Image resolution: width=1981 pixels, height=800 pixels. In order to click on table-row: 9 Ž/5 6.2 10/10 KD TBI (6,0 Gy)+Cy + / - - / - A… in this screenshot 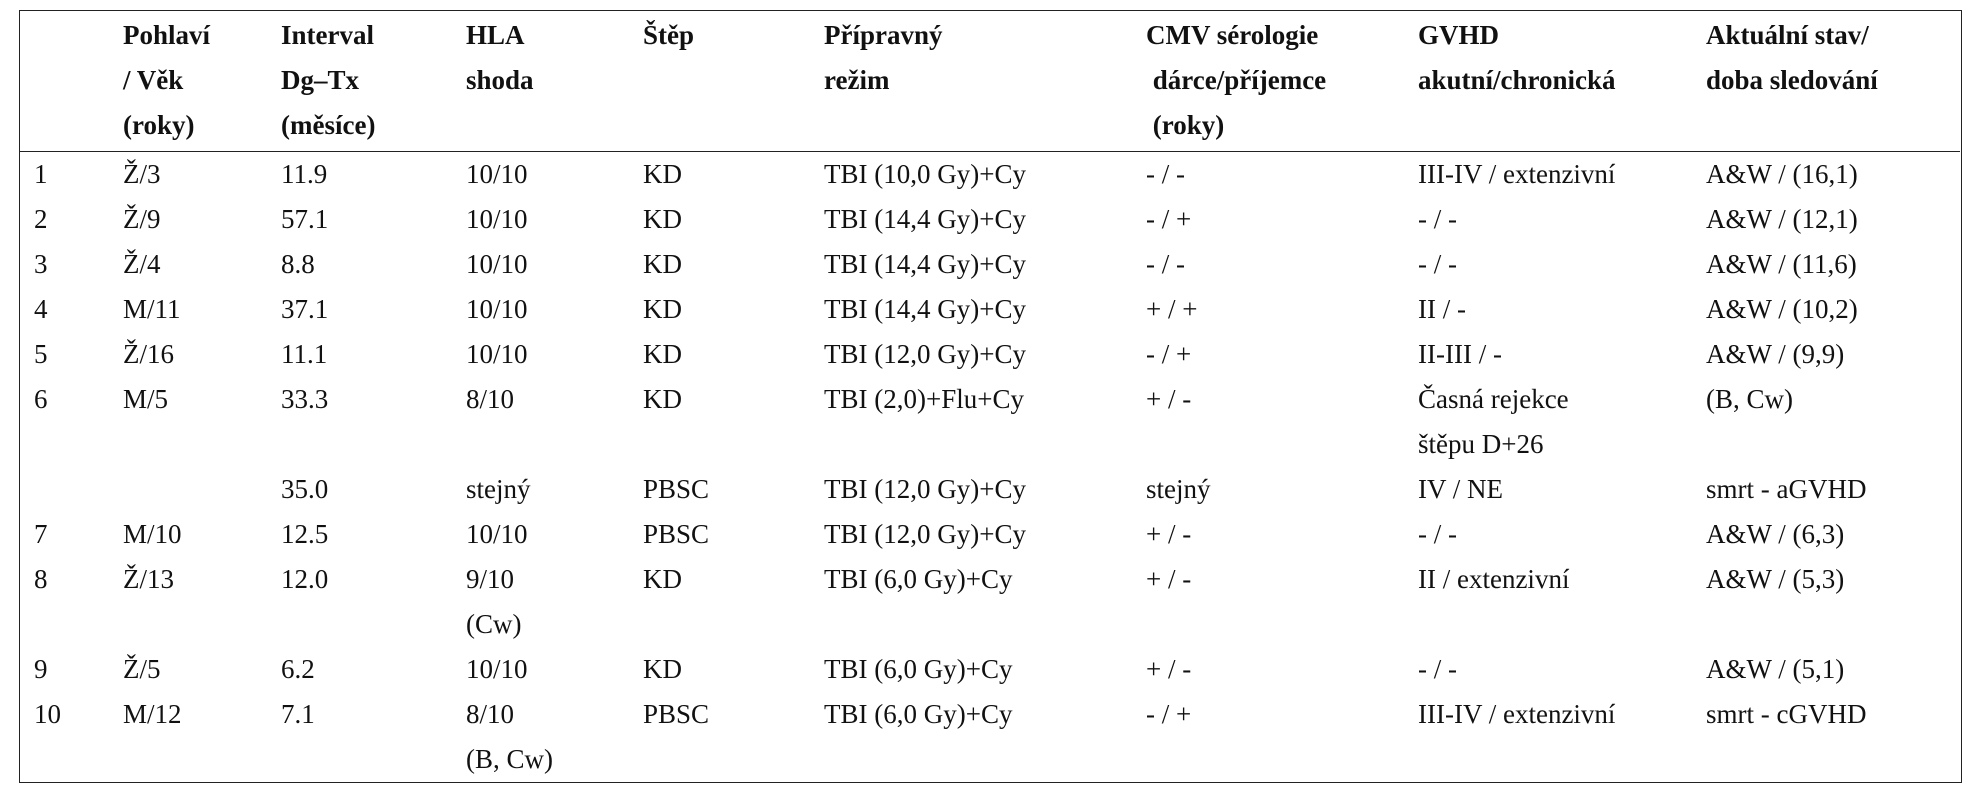, I will do `click(990, 669)`.